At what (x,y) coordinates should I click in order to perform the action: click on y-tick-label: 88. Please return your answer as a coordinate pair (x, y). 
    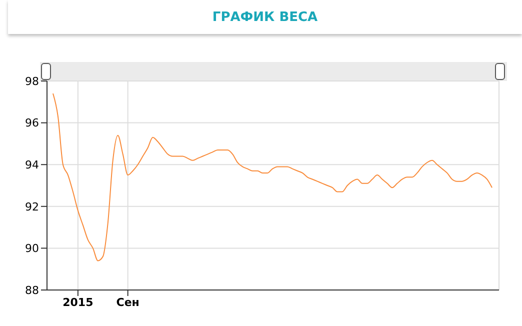
    Looking at the image, I should click on (32, 290).